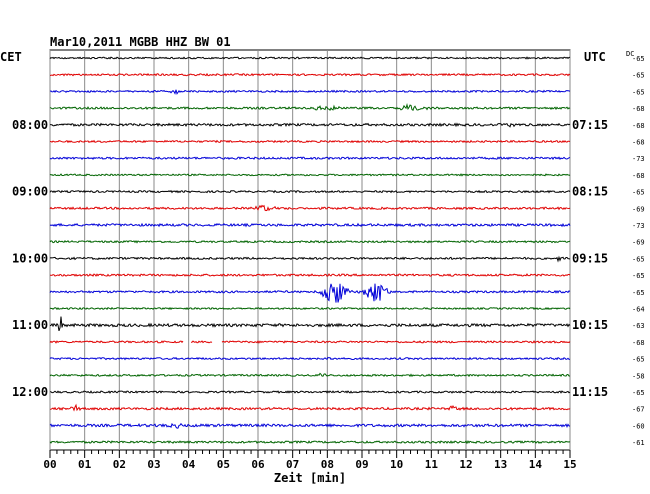  What do you see at coordinates (432, 464) in the screenshot?
I see `x-tick-label: 11` at bounding box center [432, 464].